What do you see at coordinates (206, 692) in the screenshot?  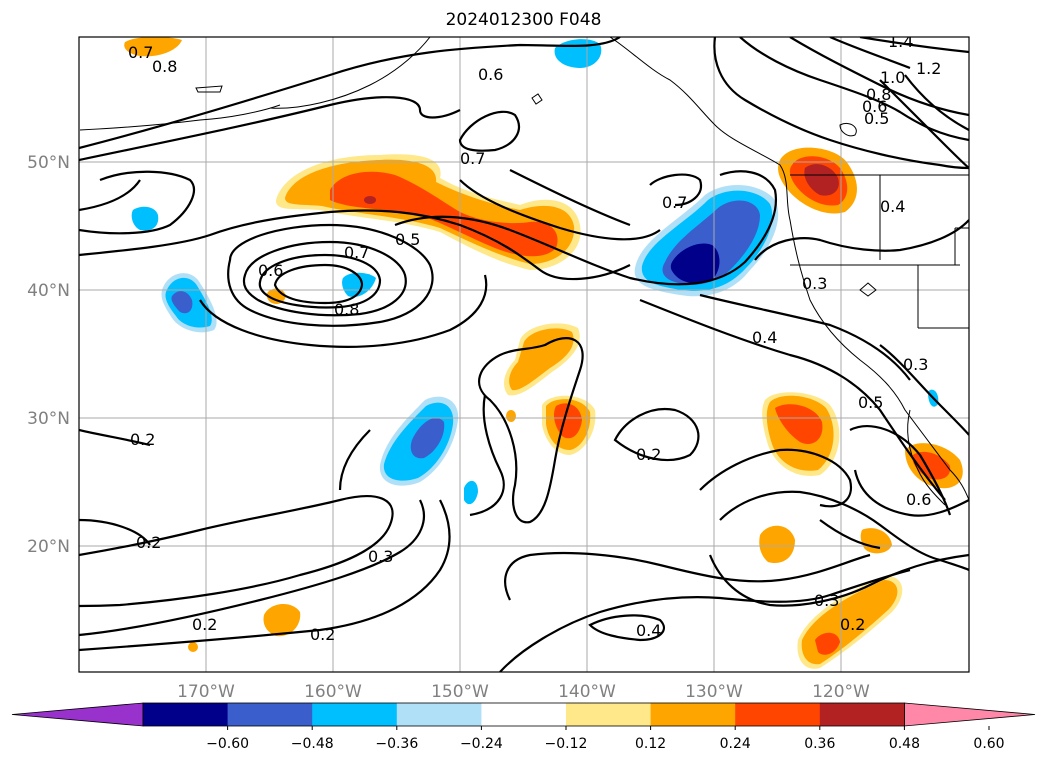 I see `x-tick-label: 170°W` at bounding box center [206, 692].